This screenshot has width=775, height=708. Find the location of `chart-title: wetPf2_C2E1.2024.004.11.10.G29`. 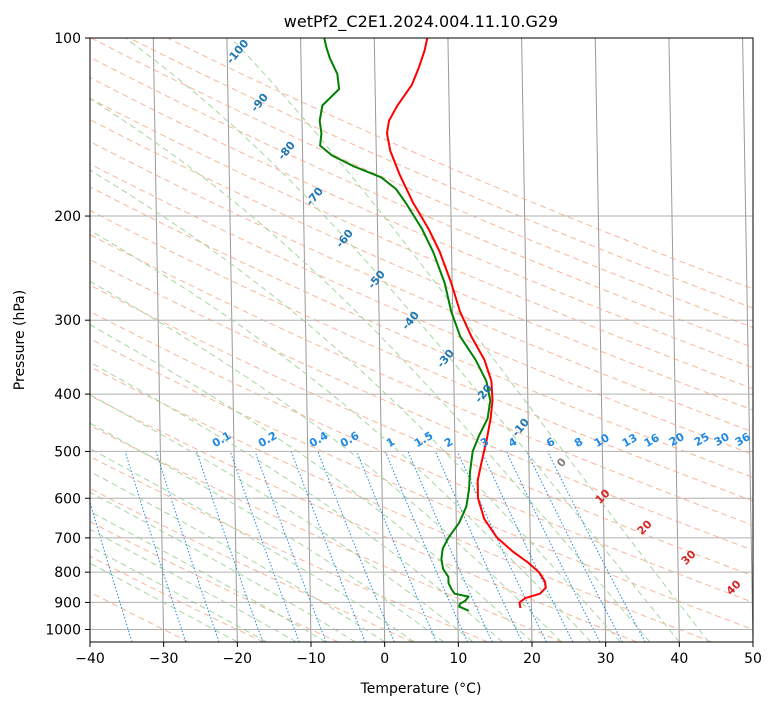

chart-title: wetPf2_C2E1.2024.004.11.10.G29 is located at coordinates (421, 22).